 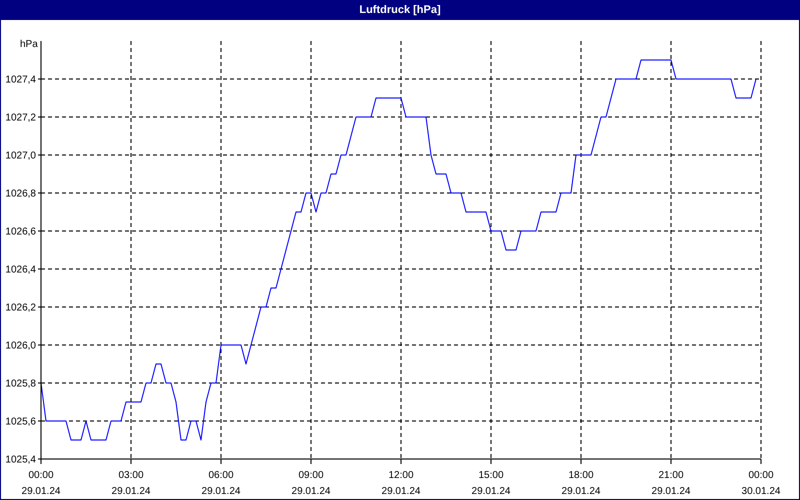 What do you see at coordinates (761, 483) in the screenshot?
I see `x-tick-label: 00:00 30.01.24` at bounding box center [761, 483].